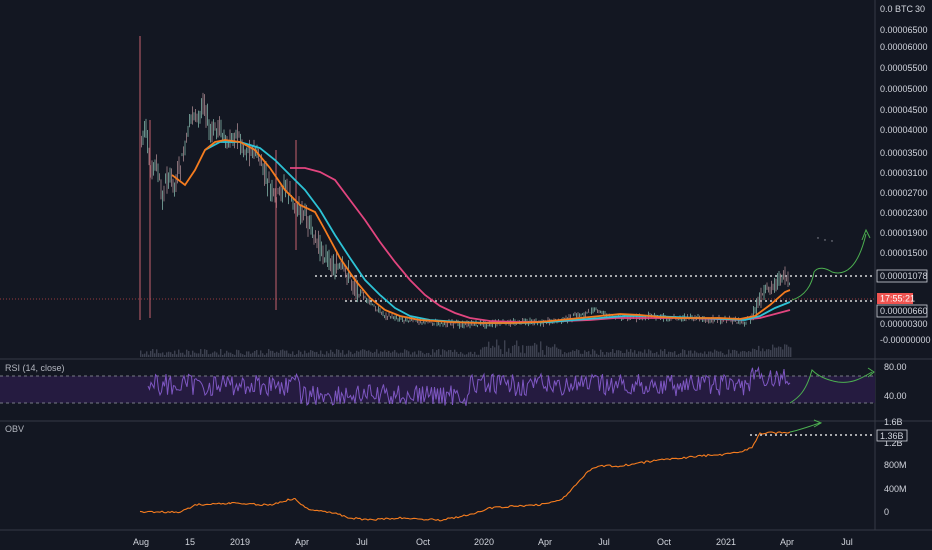 The width and height of the screenshot is (932, 550). I want to click on obv-title: OBV, so click(14, 429).